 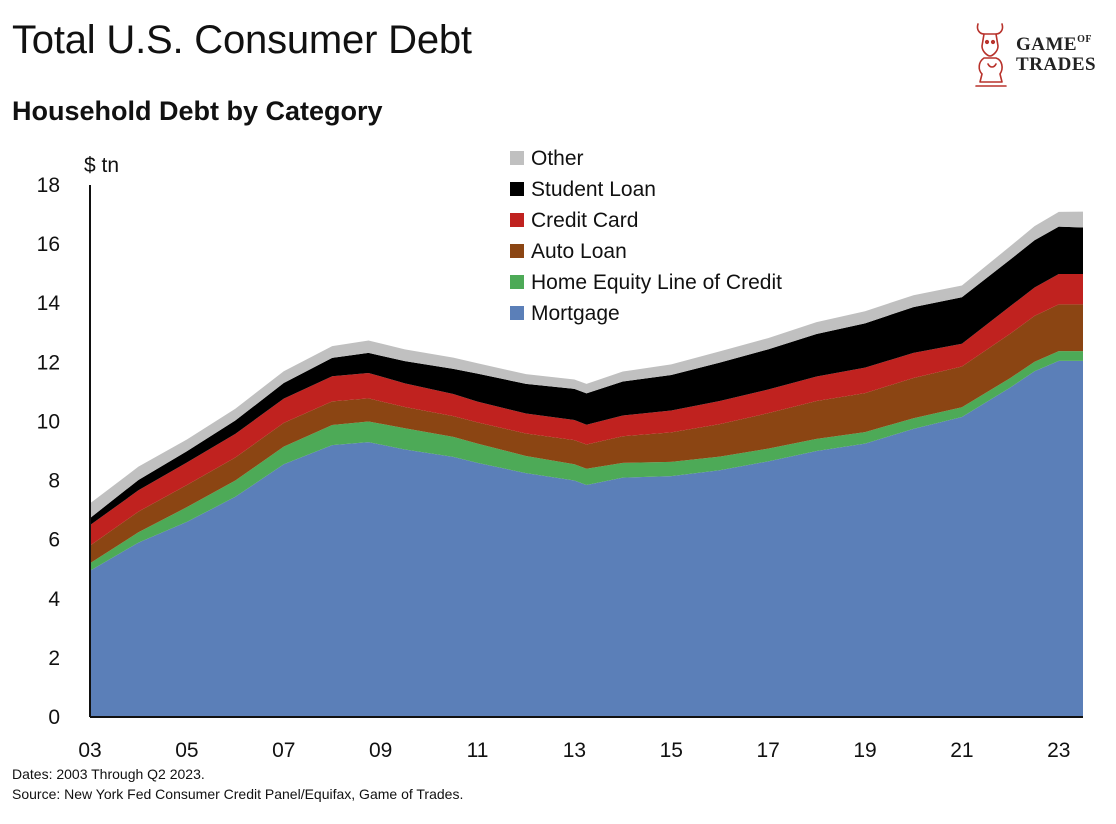 I want to click on y-tick-label: 18, so click(x=48, y=185).